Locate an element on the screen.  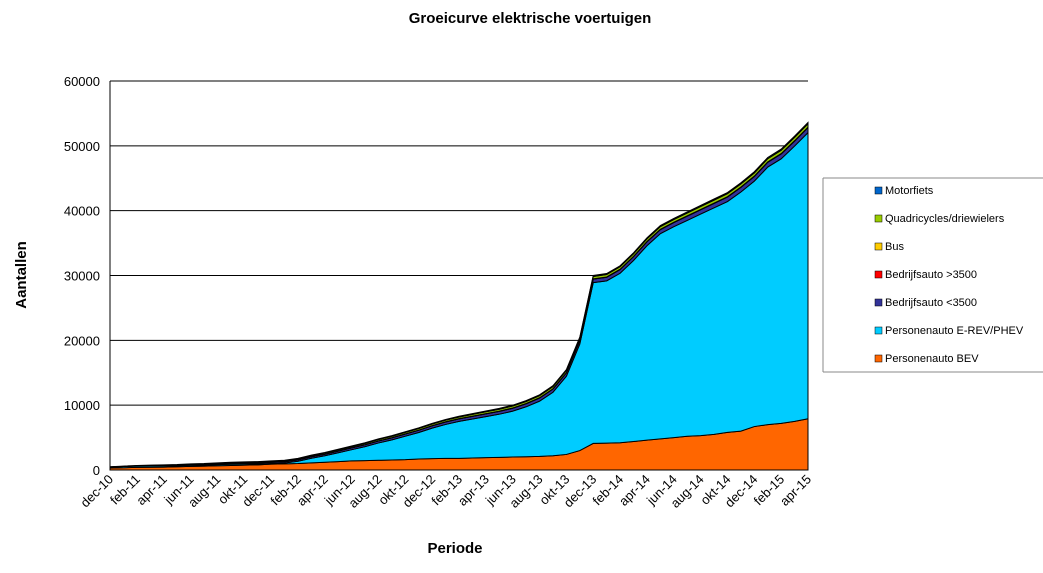
chart-title: Groeicurve elektrische voertuigen is located at coordinates (530, 18).